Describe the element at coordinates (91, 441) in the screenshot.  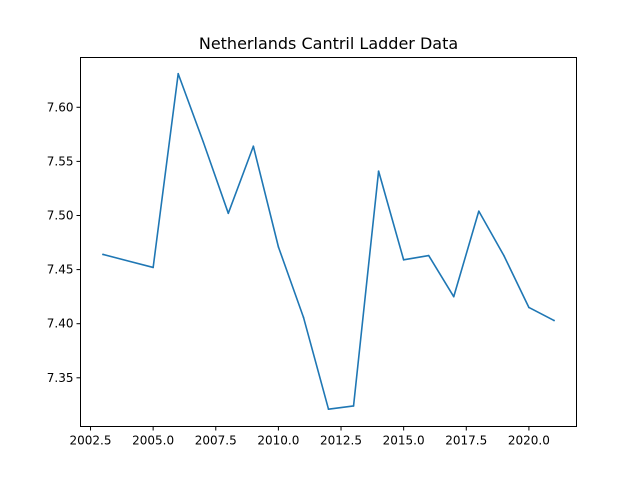
I see `x-tick-label: 2002.5` at that location.